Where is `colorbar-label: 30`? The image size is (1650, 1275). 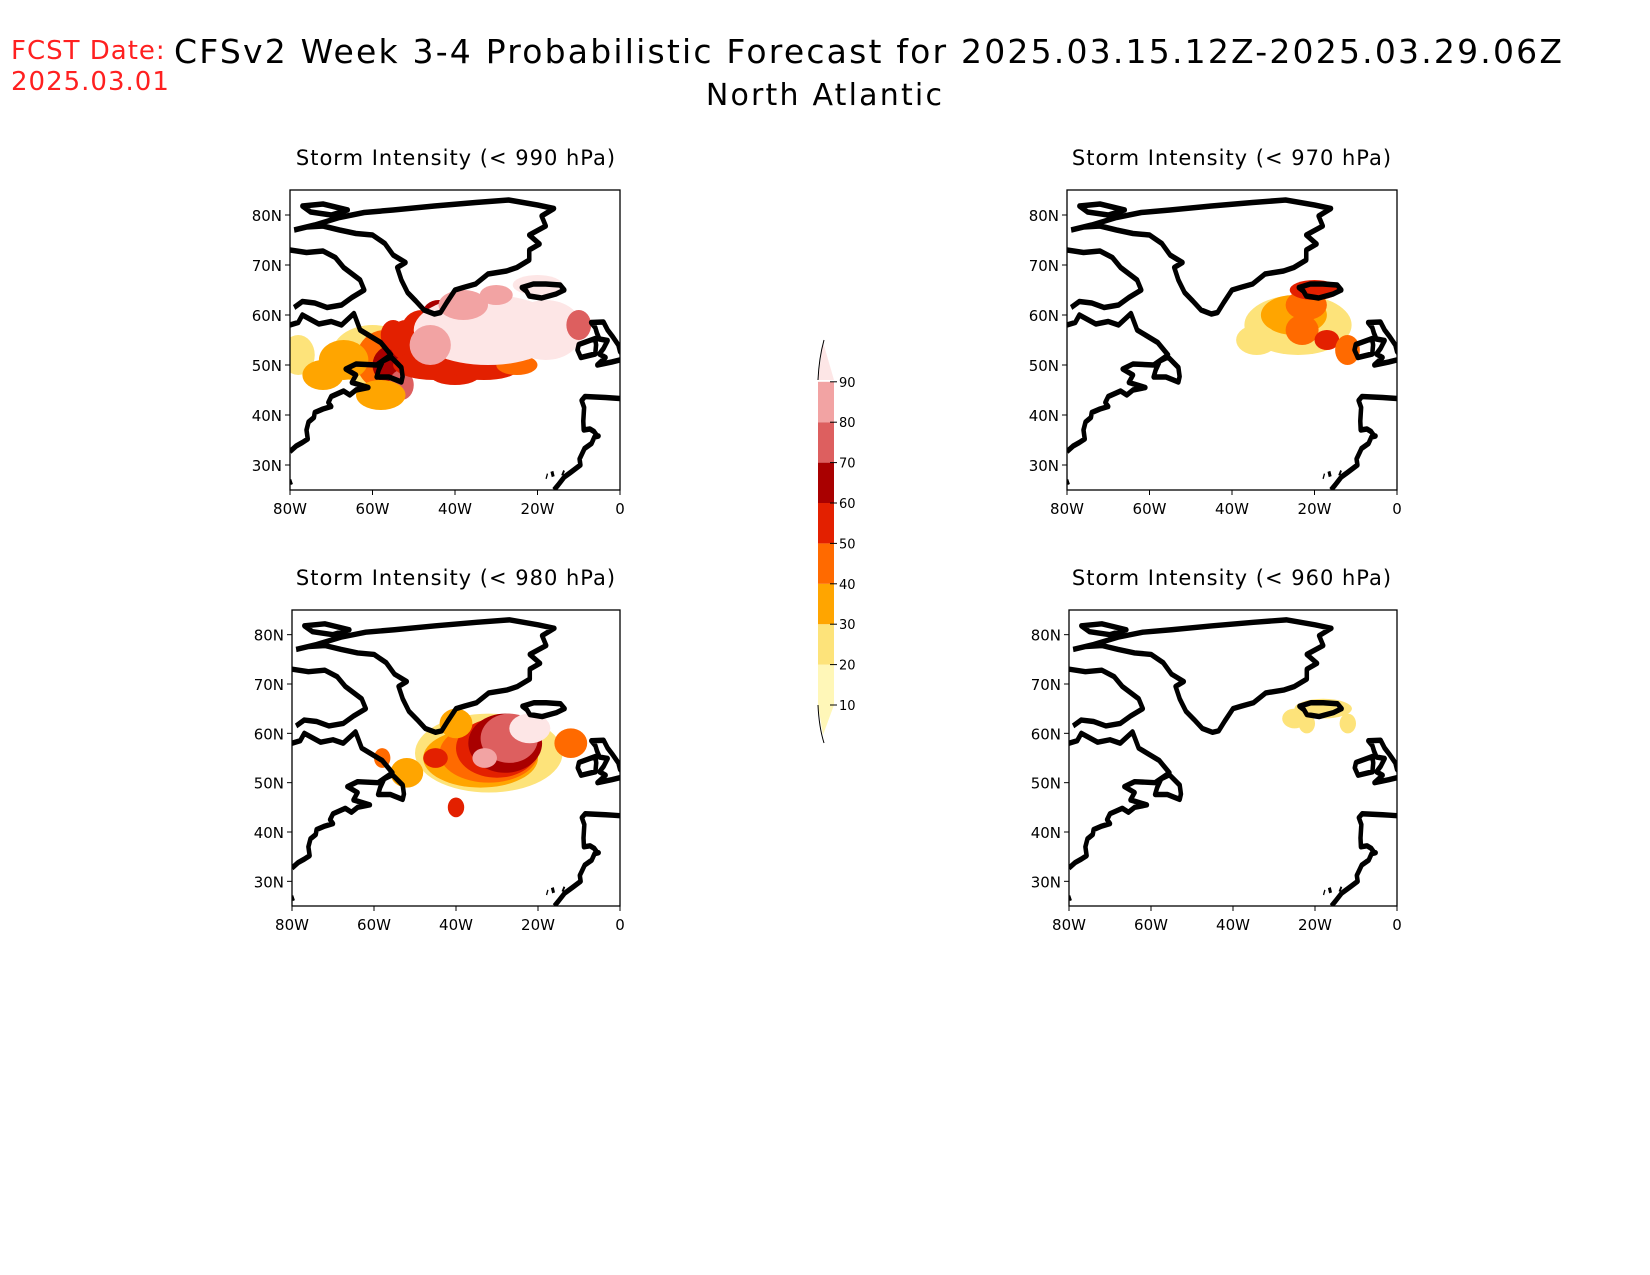 colorbar-label: 30 is located at coordinates (847, 625).